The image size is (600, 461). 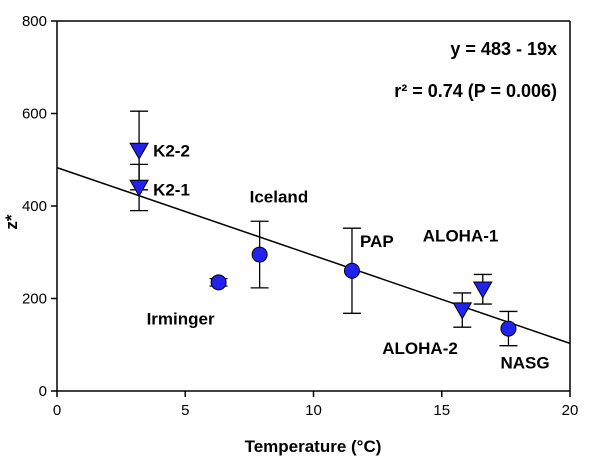 What do you see at coordinates (475, 91) in the screenshot?
I see `r-squared-annotation: r² = 0.74 (P = 0.006)` at bounding box center [475, 91].